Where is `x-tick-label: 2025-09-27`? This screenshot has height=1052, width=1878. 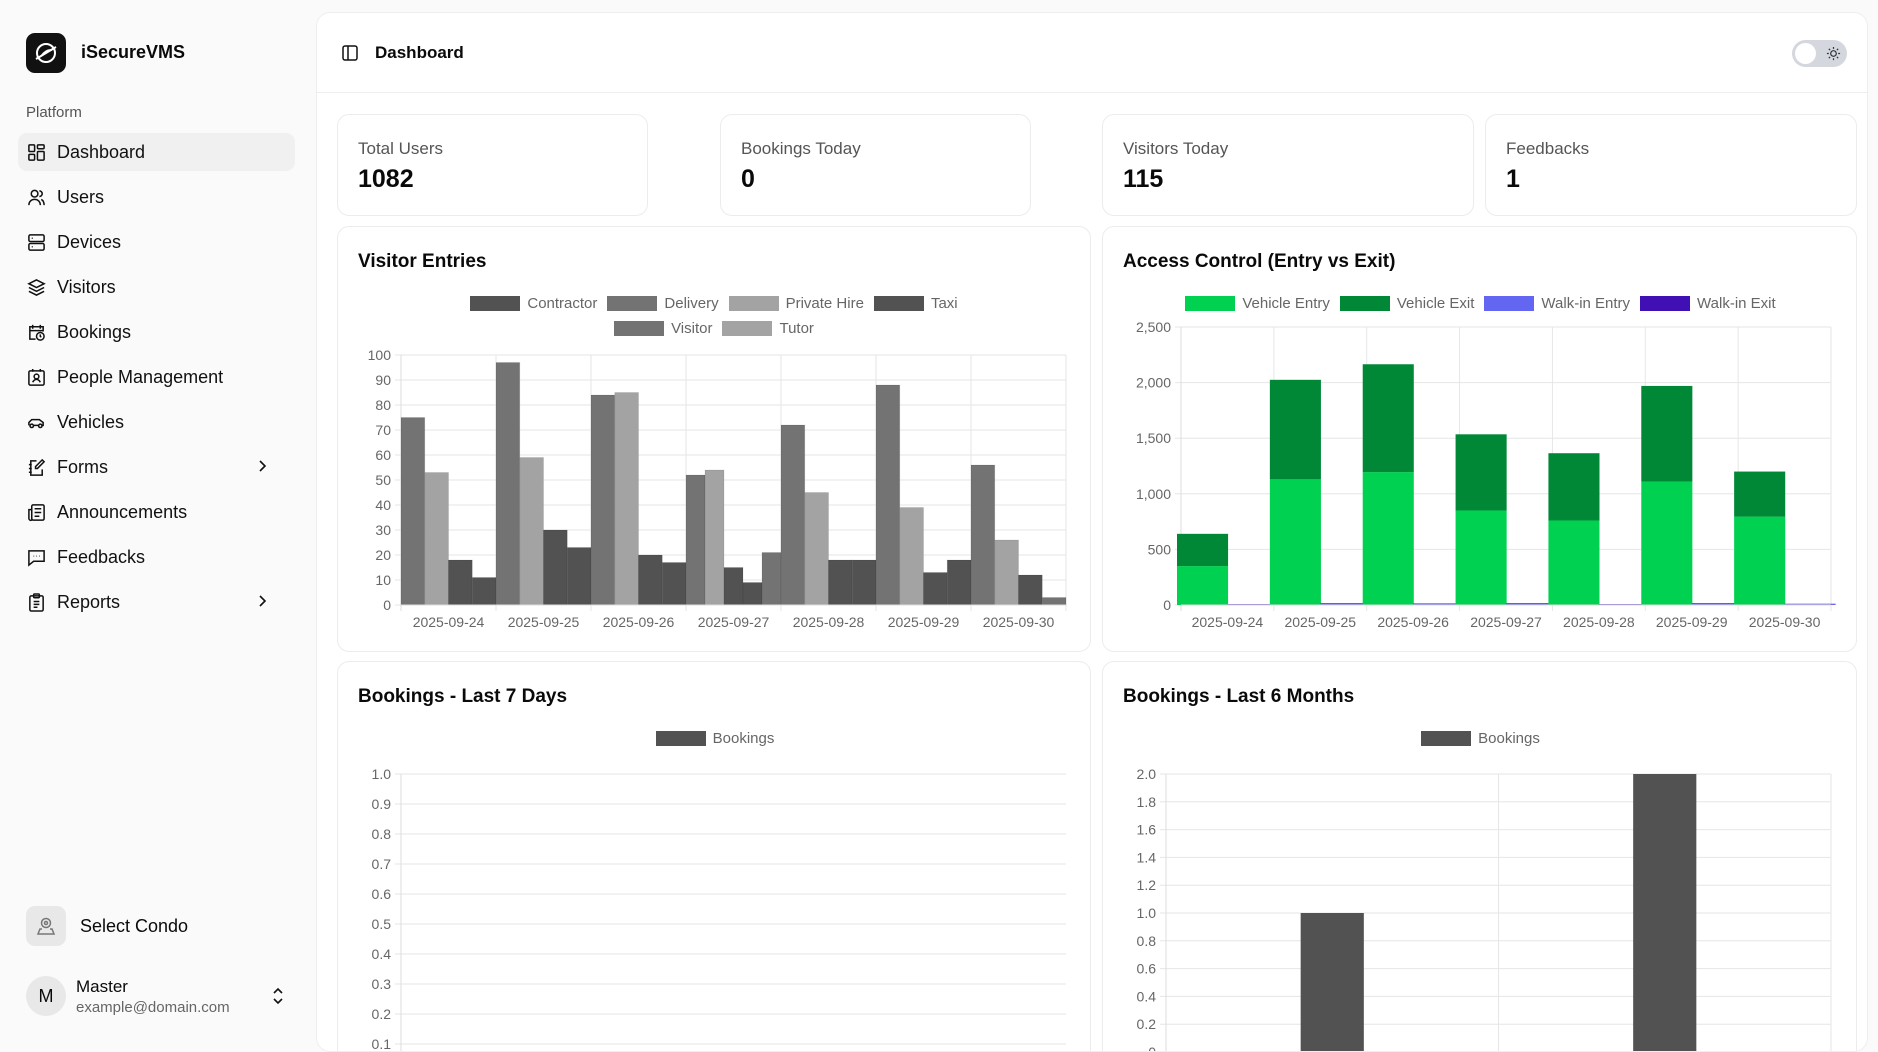
x-tick-label: 2025-09-27 is located at coordinates (734, 622).